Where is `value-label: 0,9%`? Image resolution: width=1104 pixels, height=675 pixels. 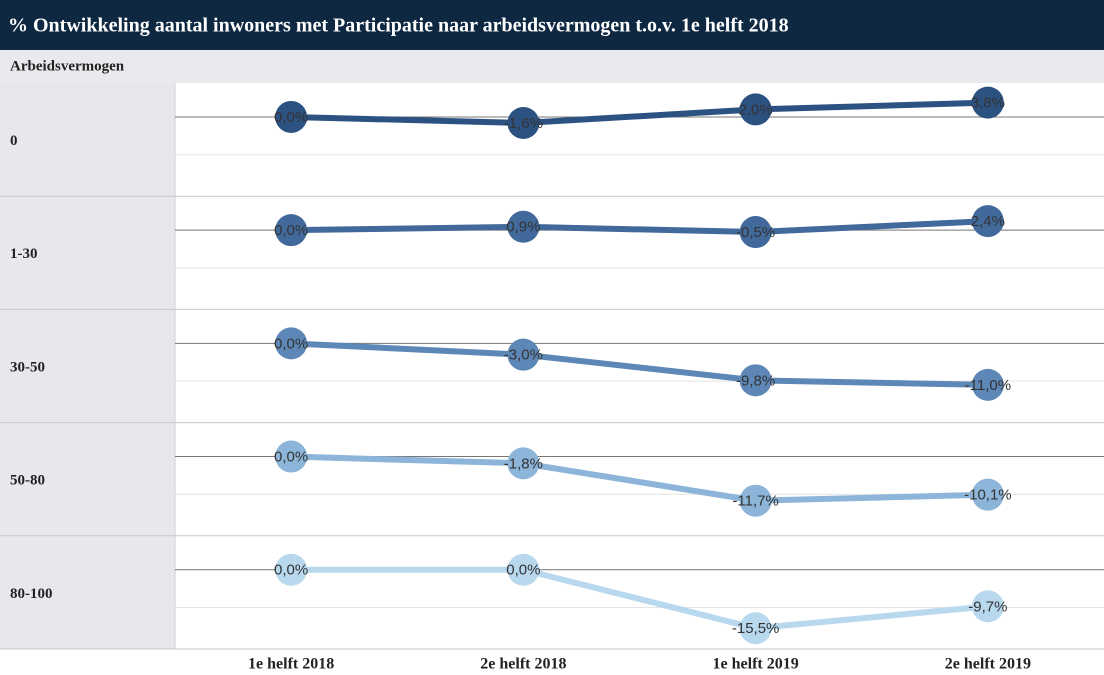
value-label: 0,9% is located at coordinates (523, 227).